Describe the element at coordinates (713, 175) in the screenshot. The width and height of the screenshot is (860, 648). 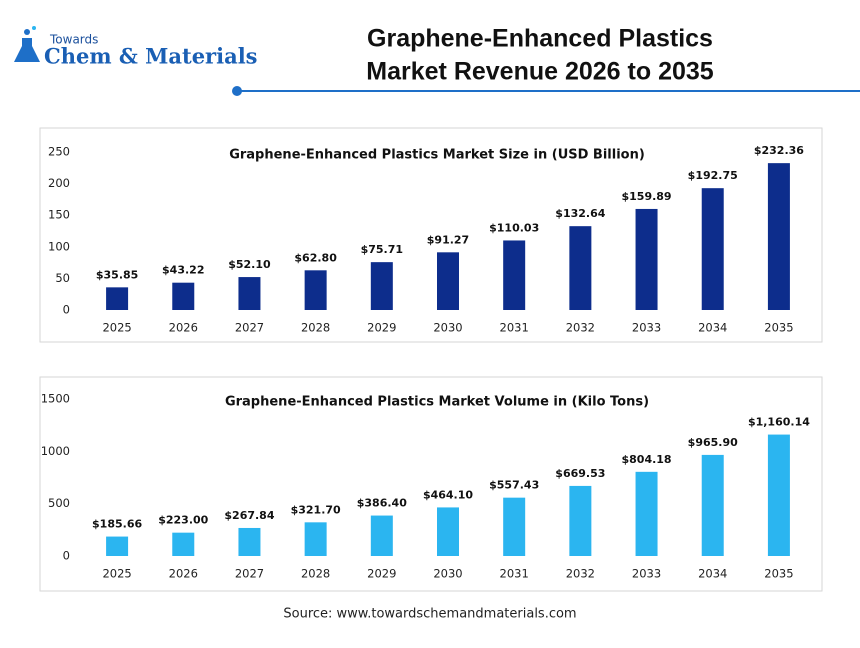
I see `value-label: $192.75` at that location.